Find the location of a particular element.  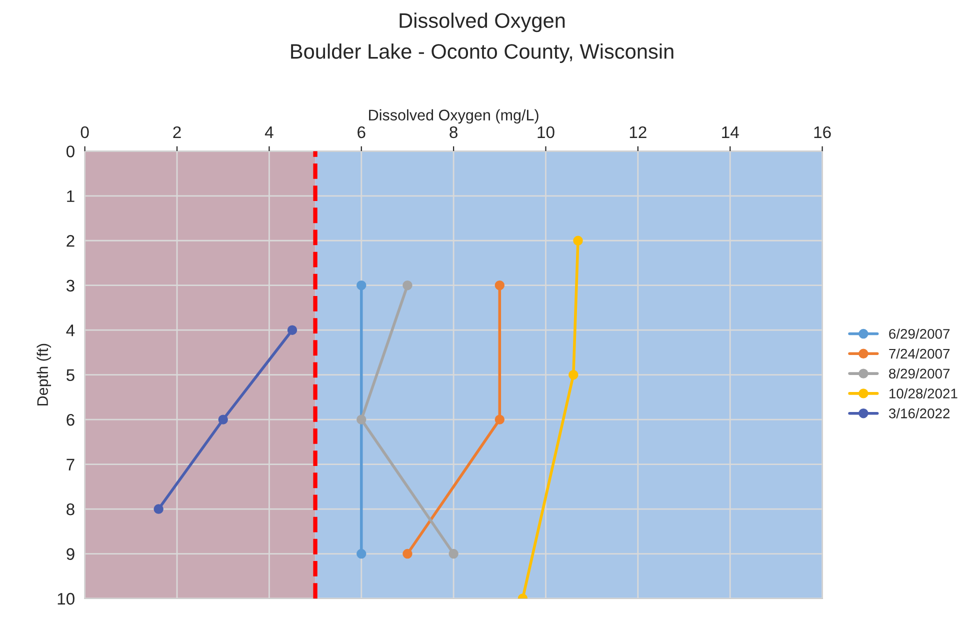

y-tick-label: 8 is located at coordinates (70, 509).